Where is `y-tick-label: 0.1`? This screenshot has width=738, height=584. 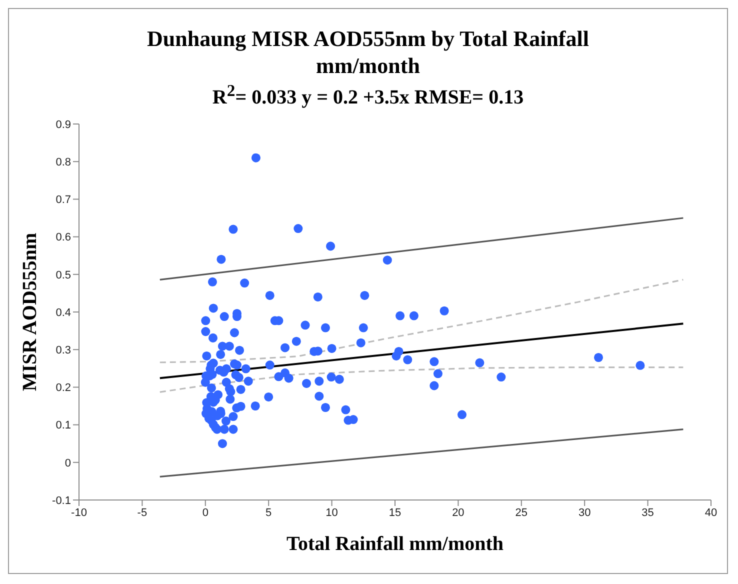 y-tick-label: 0.1 is located at coordinates (63, 425).